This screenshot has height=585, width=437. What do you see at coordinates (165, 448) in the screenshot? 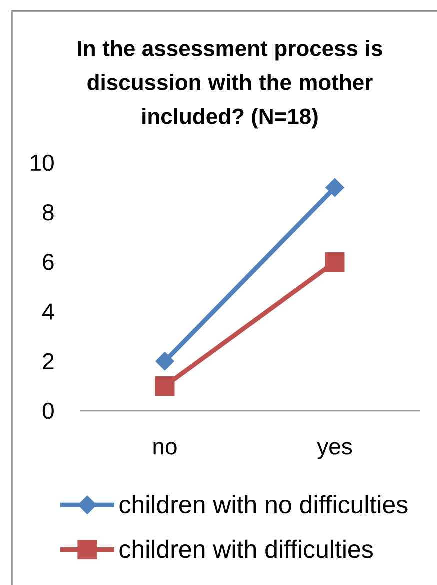
I see `x-tick-label: no` at bounding box center [165, 448].